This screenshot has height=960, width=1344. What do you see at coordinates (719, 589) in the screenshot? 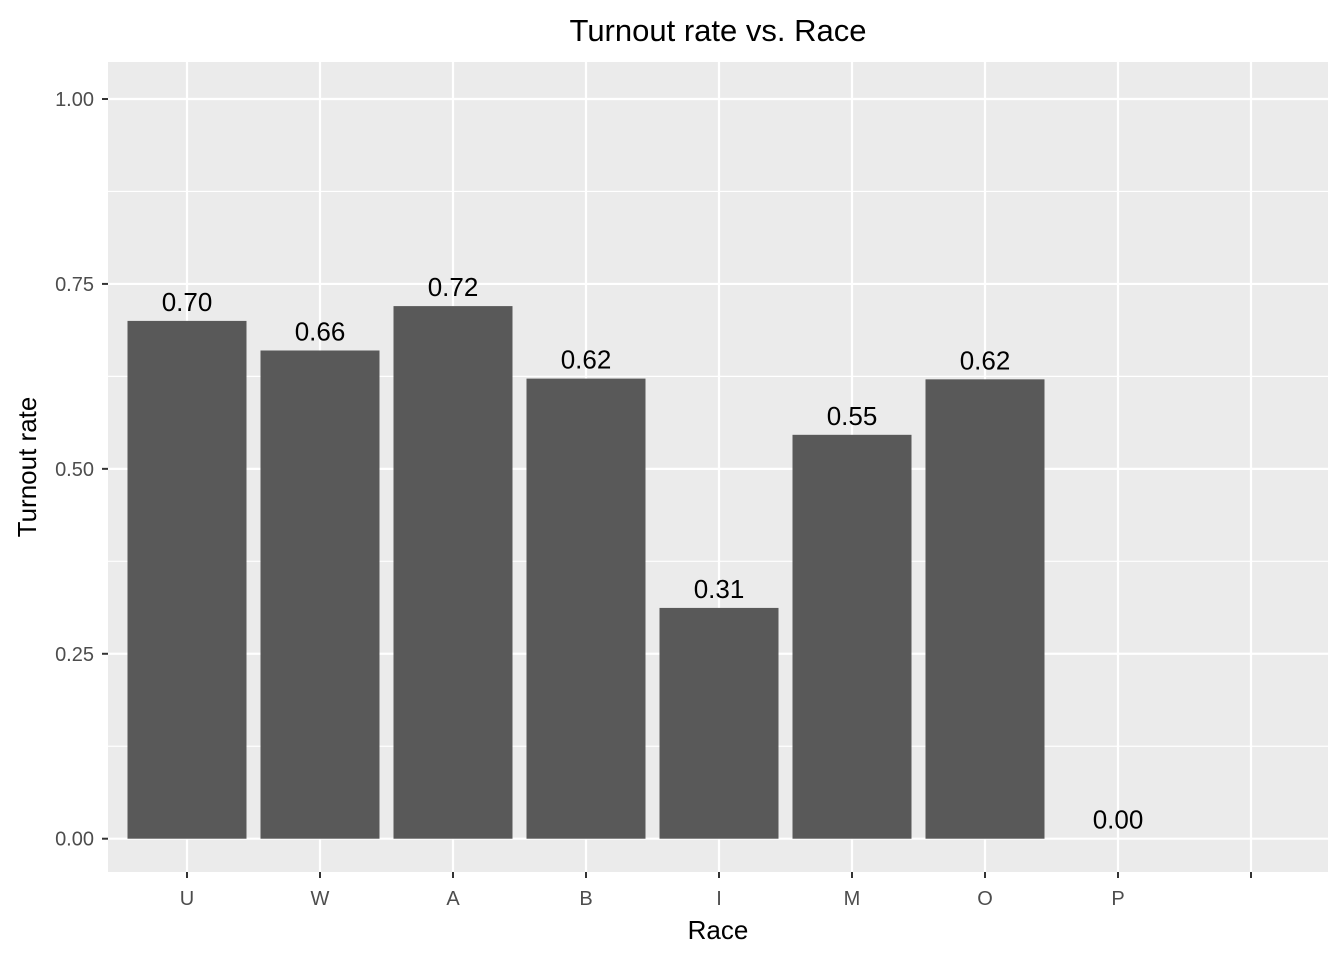
I see `bar-value-label: 0.31` at bounding box center [719, 589].